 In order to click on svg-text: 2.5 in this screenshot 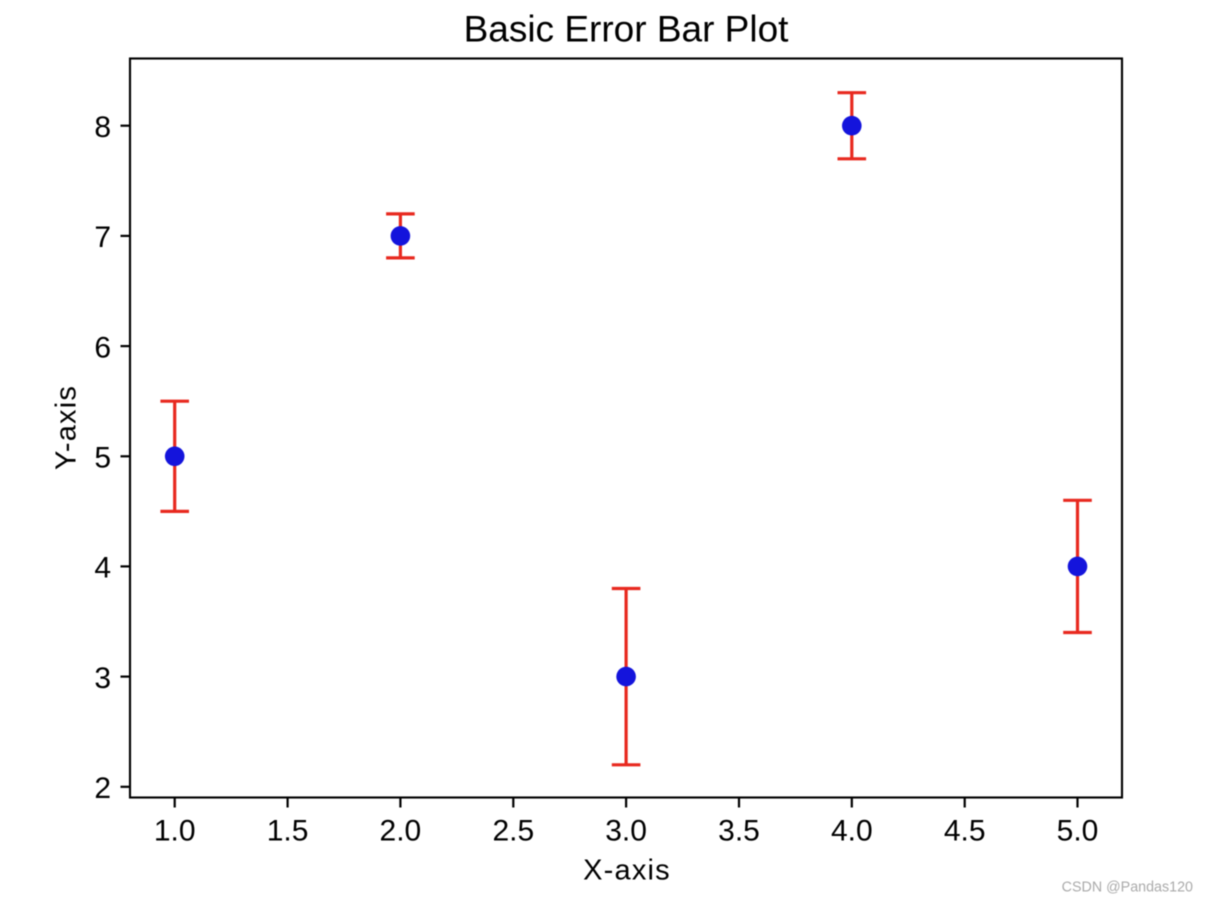, I will do `click(513, 831)`.